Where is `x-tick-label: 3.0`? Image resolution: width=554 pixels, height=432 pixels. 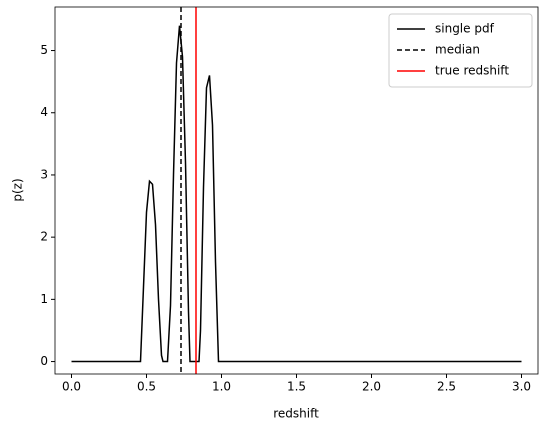
x-tick-label: 3.0 is located at coordinates (521, 387).